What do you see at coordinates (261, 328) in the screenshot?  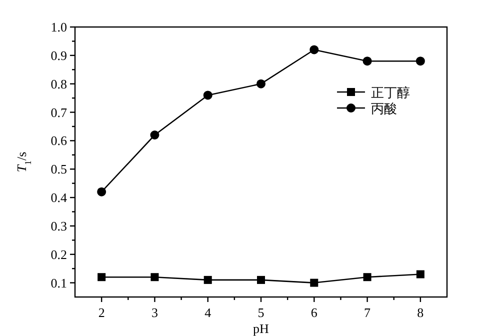 I see `x-axis-title: pH` at bounding box center [261, 328].